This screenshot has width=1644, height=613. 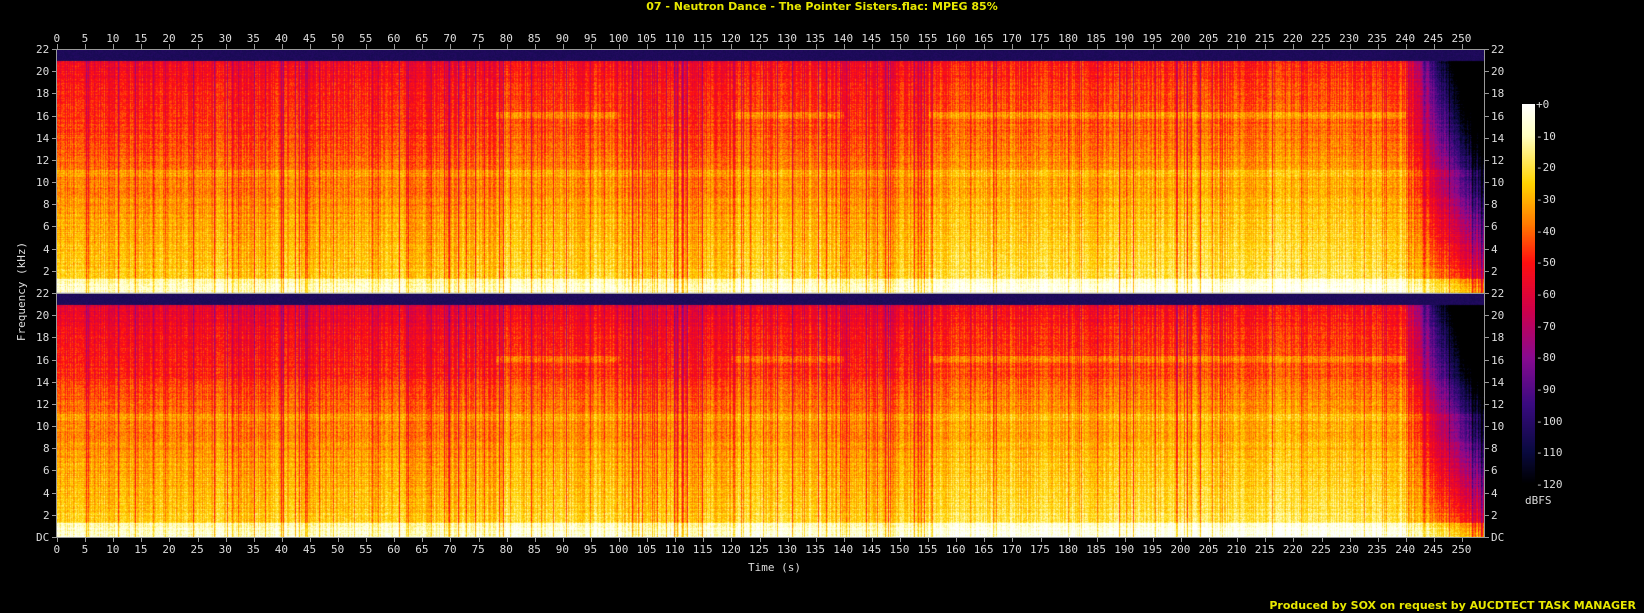 I want to click on y-tick-label-left: 22, so click(x=43, y=293).